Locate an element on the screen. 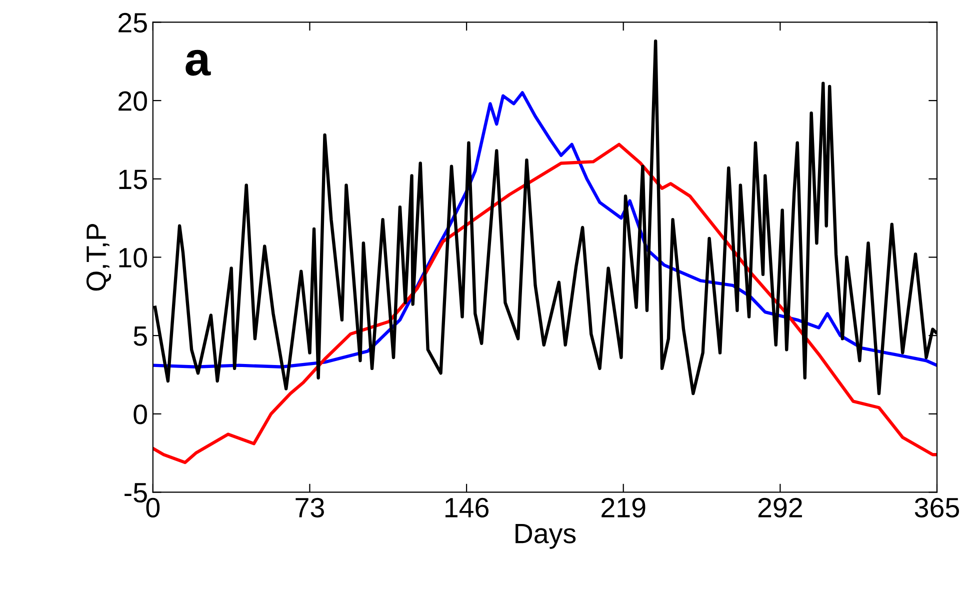  x-tick-label: 0 is located at coordinates (153, 508).